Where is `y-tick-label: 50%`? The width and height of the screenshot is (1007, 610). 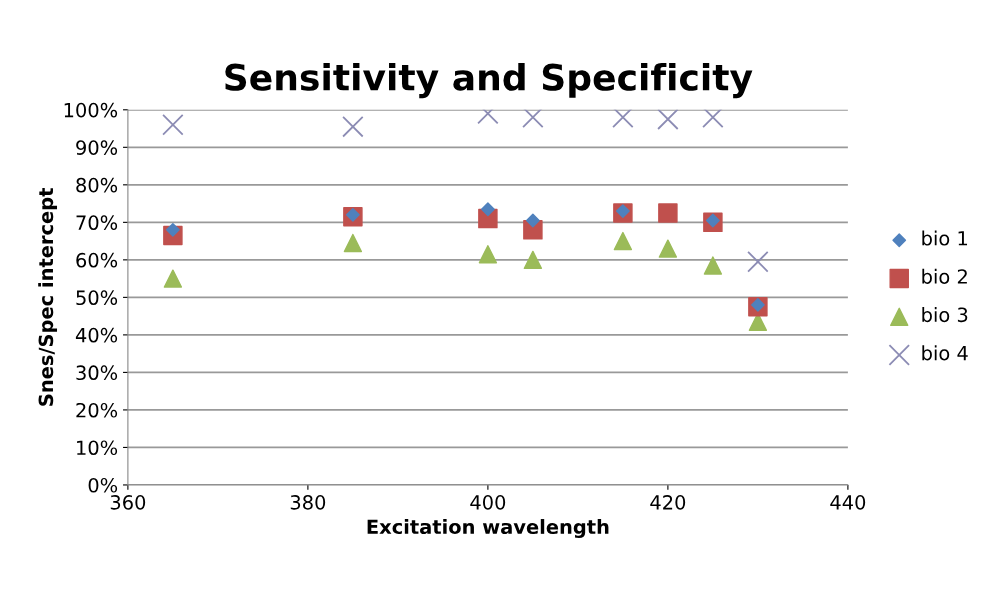 y-tick-label: 50% is located at coordinates (97, 298).